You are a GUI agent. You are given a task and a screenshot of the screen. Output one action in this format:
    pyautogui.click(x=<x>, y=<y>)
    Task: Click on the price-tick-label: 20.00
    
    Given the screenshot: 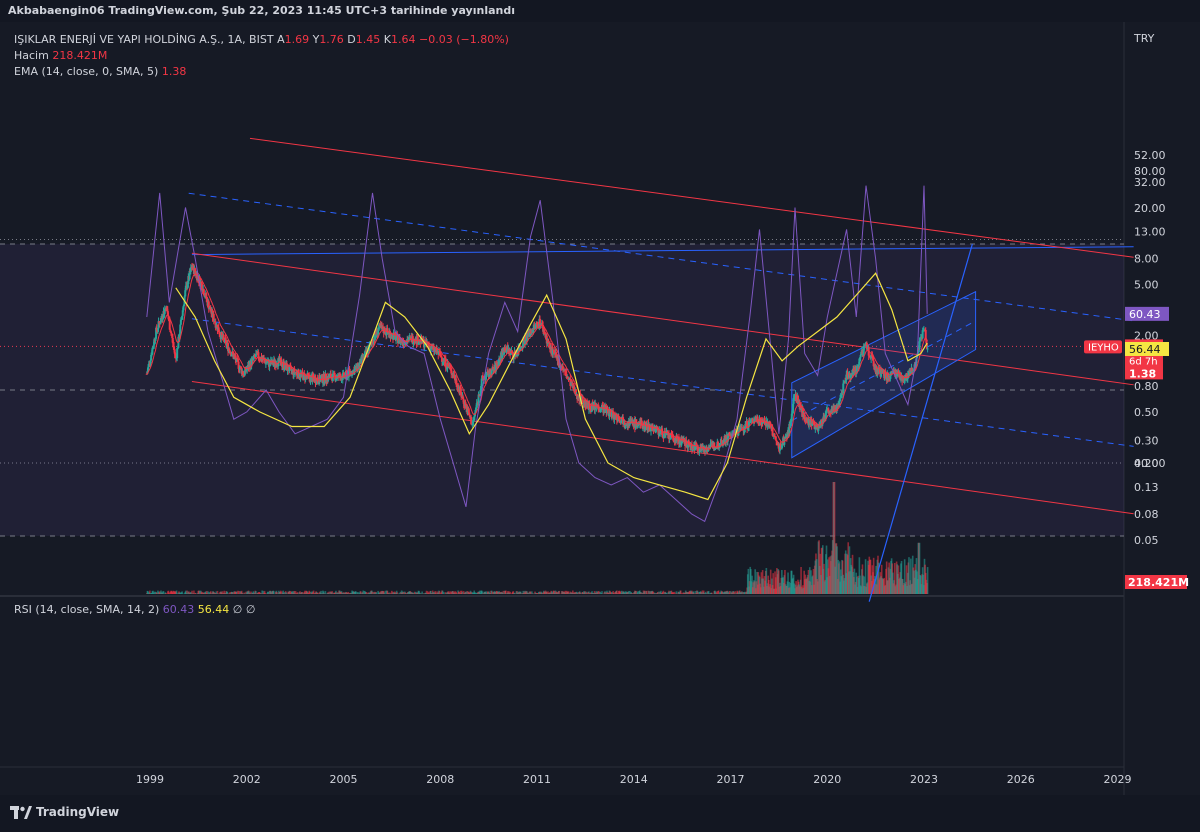 What is the action you would take?
    pyautogui.click(x=1150, y=208)
    